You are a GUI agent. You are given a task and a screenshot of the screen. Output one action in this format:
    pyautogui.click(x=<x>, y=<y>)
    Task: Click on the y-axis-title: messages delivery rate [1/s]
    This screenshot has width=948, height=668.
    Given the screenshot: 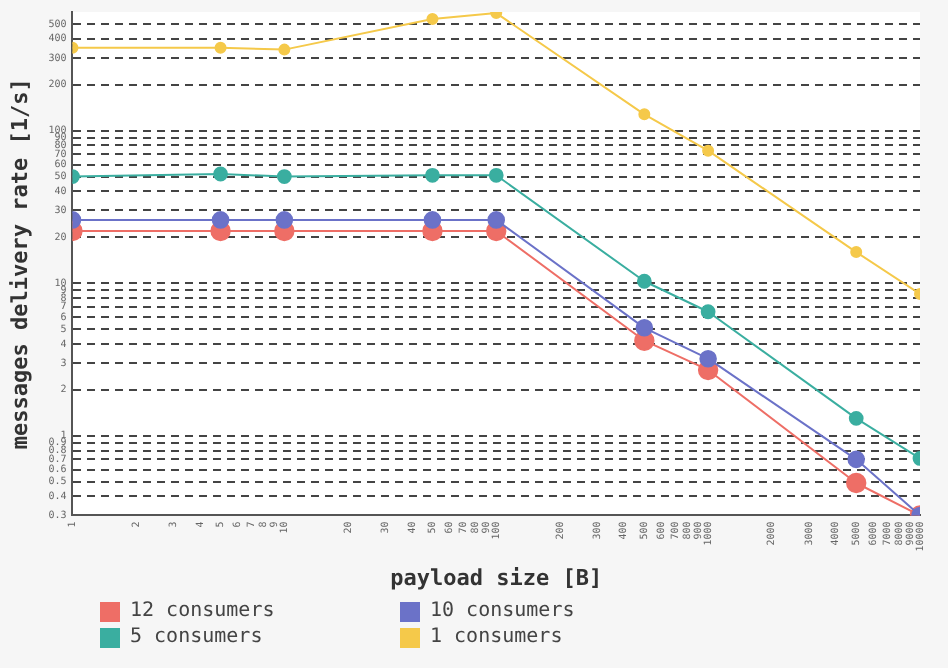 What is the action you would take?
    pyautogui.click(x=19, y=264)
    